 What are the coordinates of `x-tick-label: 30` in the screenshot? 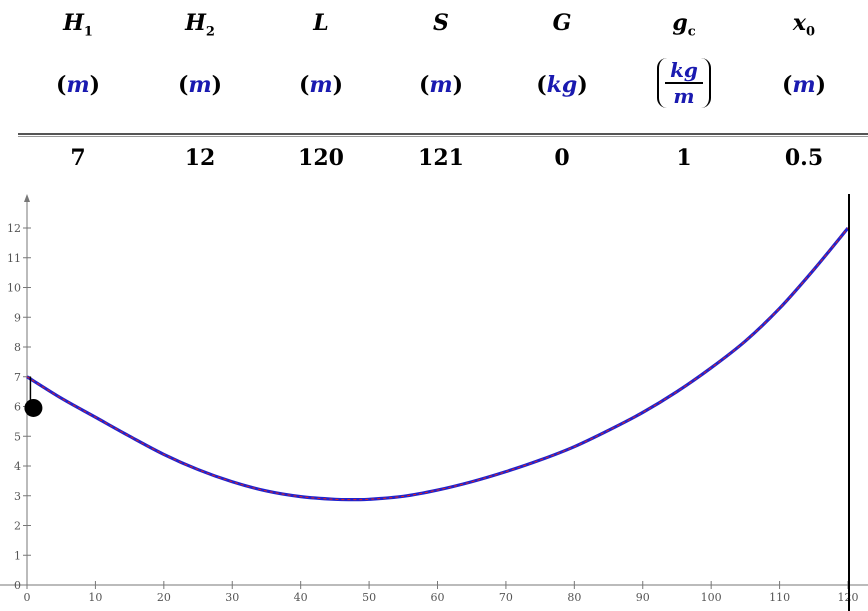 It's located at (232, 597).